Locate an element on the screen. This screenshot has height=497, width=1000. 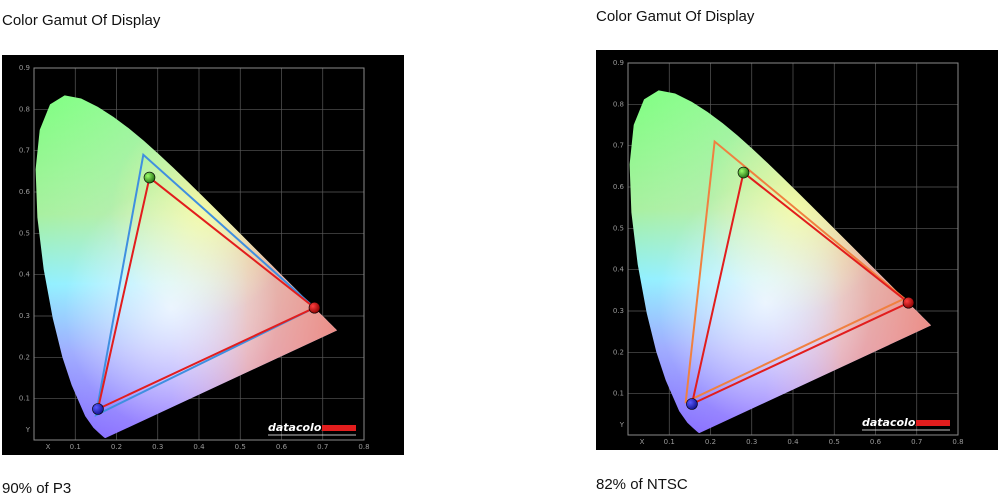
chart-caption: 82% of NTSC is located at coordinates (642, 484).